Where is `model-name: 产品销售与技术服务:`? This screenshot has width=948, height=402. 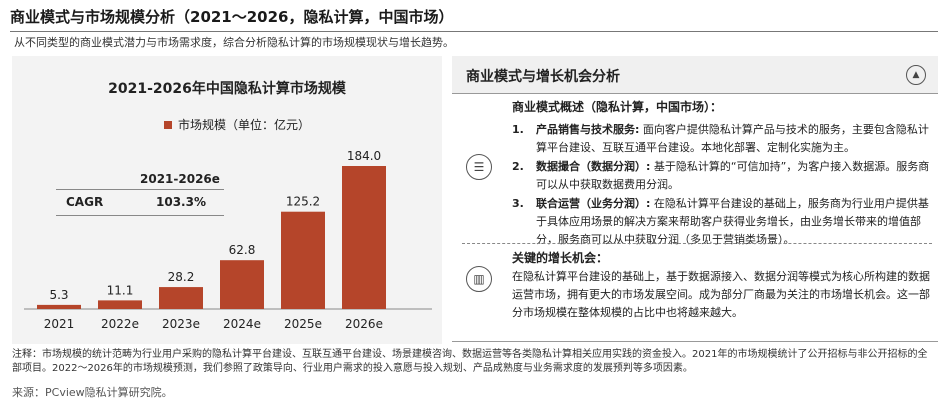 model-name: 产品销售与技术服务: is located at coordinates (588, 129).